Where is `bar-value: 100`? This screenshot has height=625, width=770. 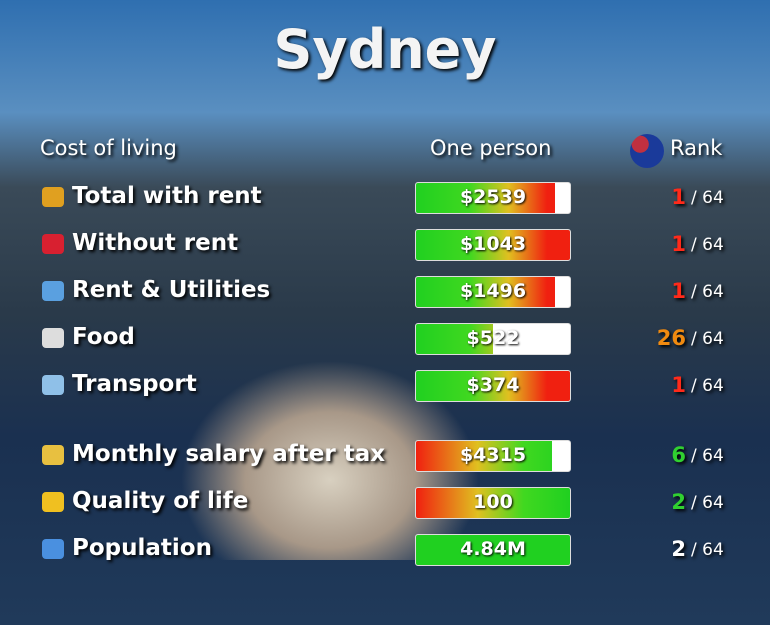 bar-value: 100 is located at coordinates (493, 502).